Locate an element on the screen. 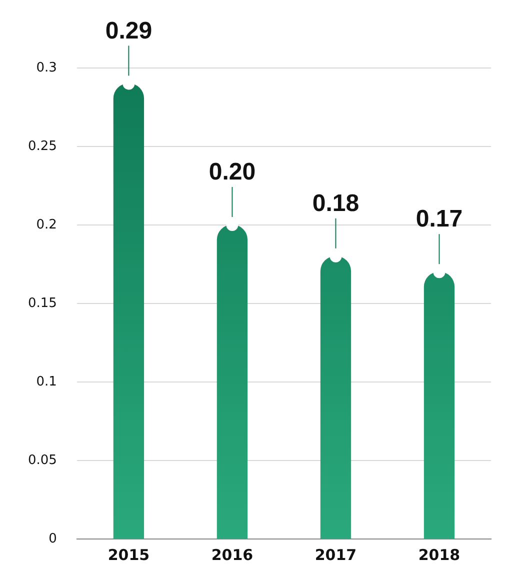 The image size is (509, 581). y-tick-label: 0.2 is located at coordinates (46, 224).